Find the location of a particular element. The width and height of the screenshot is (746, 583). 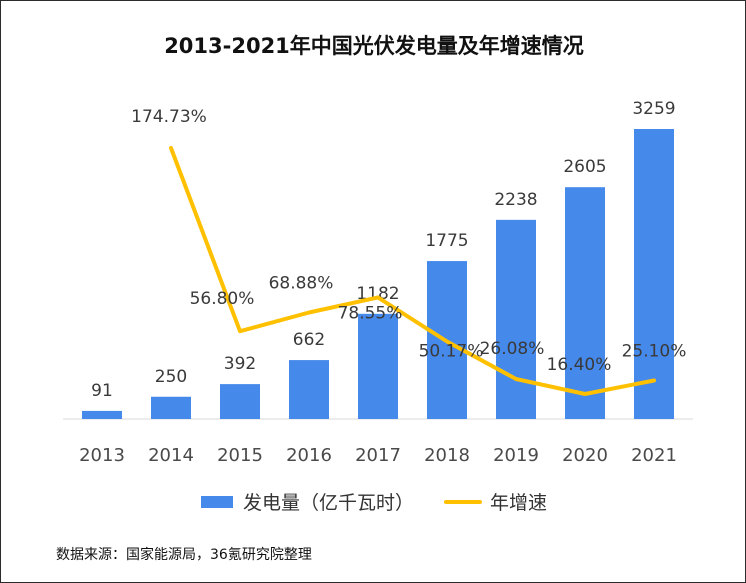

bar-label-2020: 2605 is located at coordinates (584, 167).